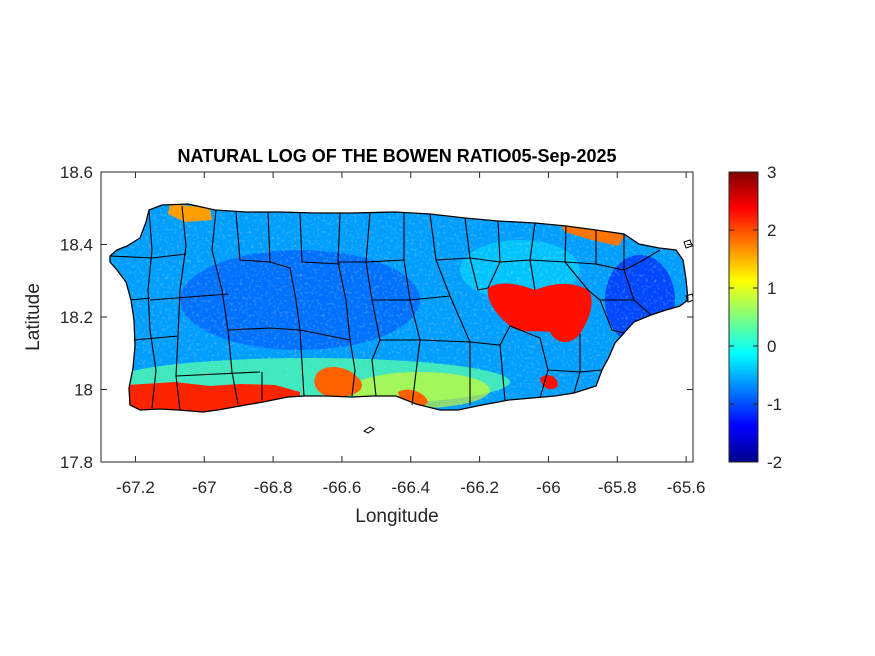 The image size is (875, 656). I want to click on y-tick-label: 18.4, so click(76, 245).